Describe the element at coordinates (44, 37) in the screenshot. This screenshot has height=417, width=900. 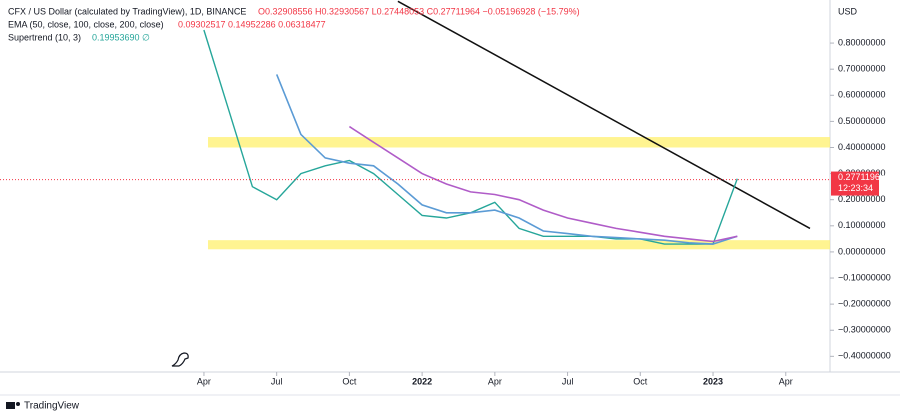
I see `supertrend-label: Supertrend (10, 3)` at that location.